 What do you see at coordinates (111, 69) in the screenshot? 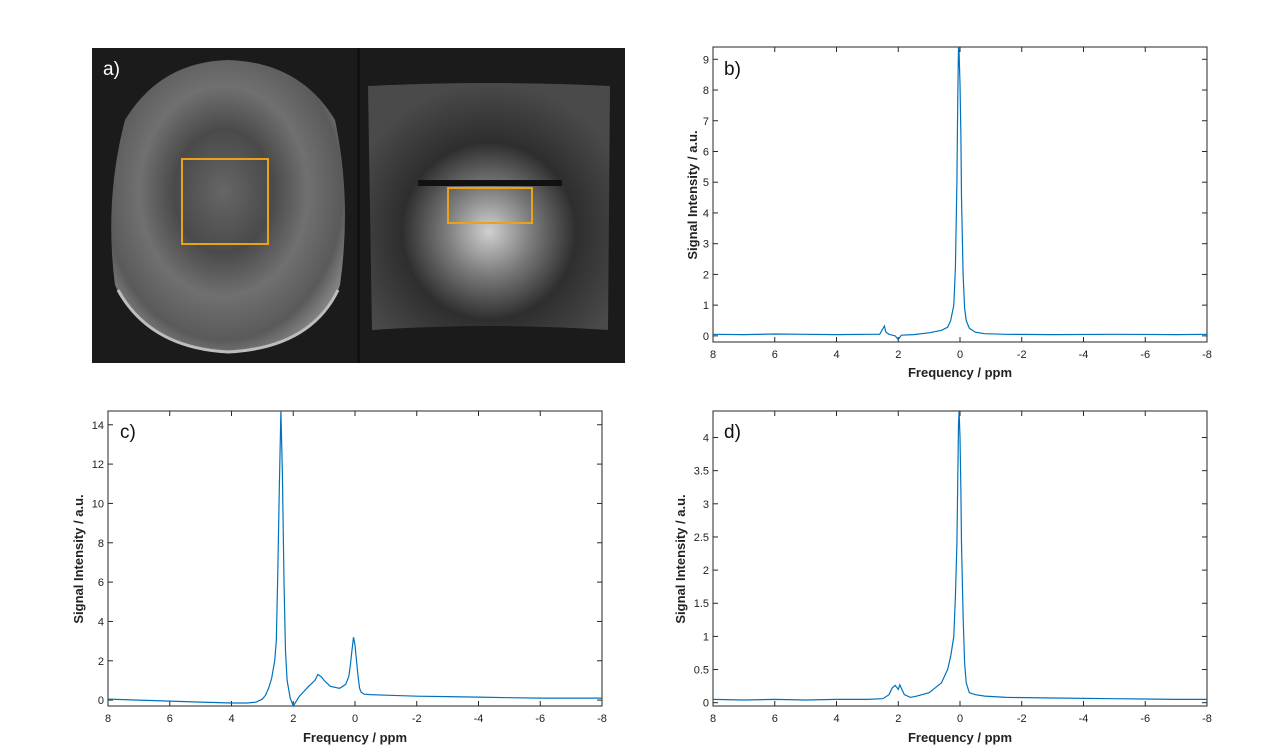
I see `panel-label-a: a)` at bounding box center [111, 69].